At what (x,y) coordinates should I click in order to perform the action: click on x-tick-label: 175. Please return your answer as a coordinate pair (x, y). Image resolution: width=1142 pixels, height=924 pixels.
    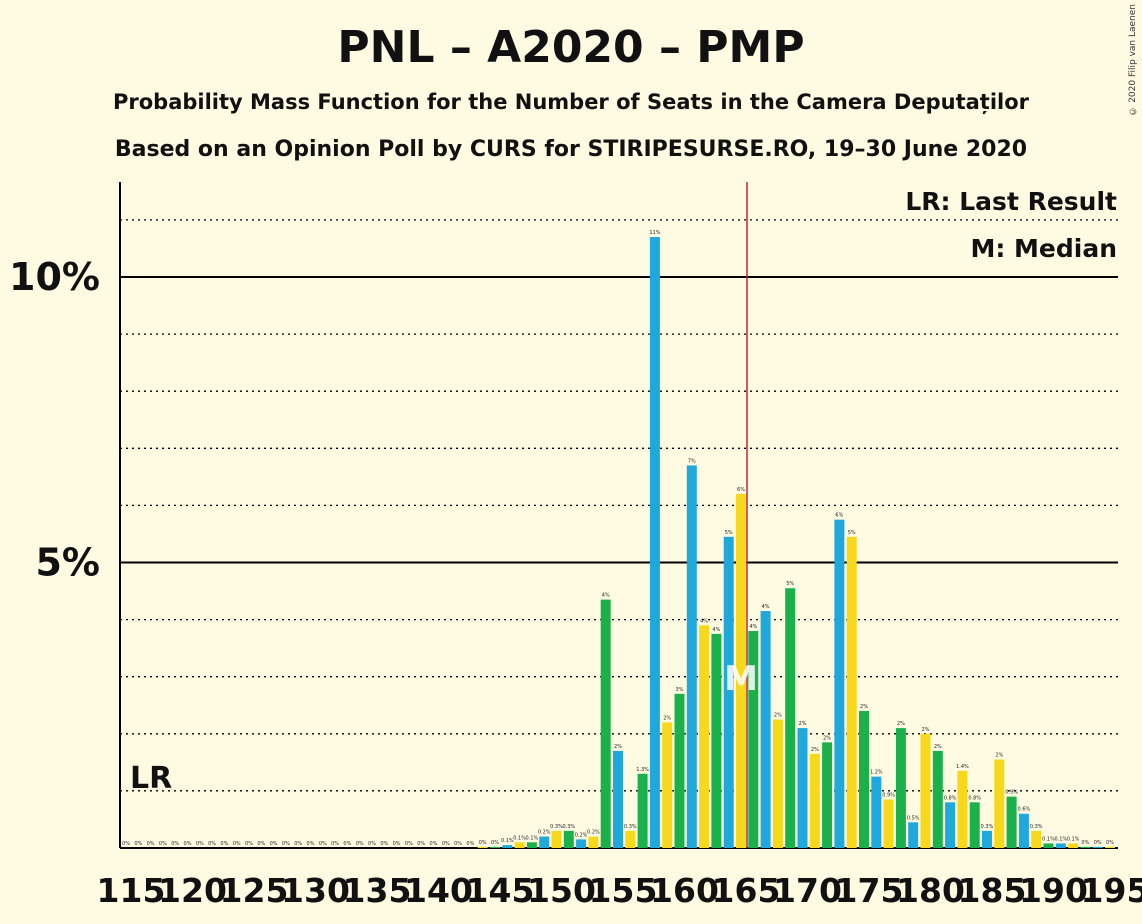
    Looking at the image, I should click on (869, 890).